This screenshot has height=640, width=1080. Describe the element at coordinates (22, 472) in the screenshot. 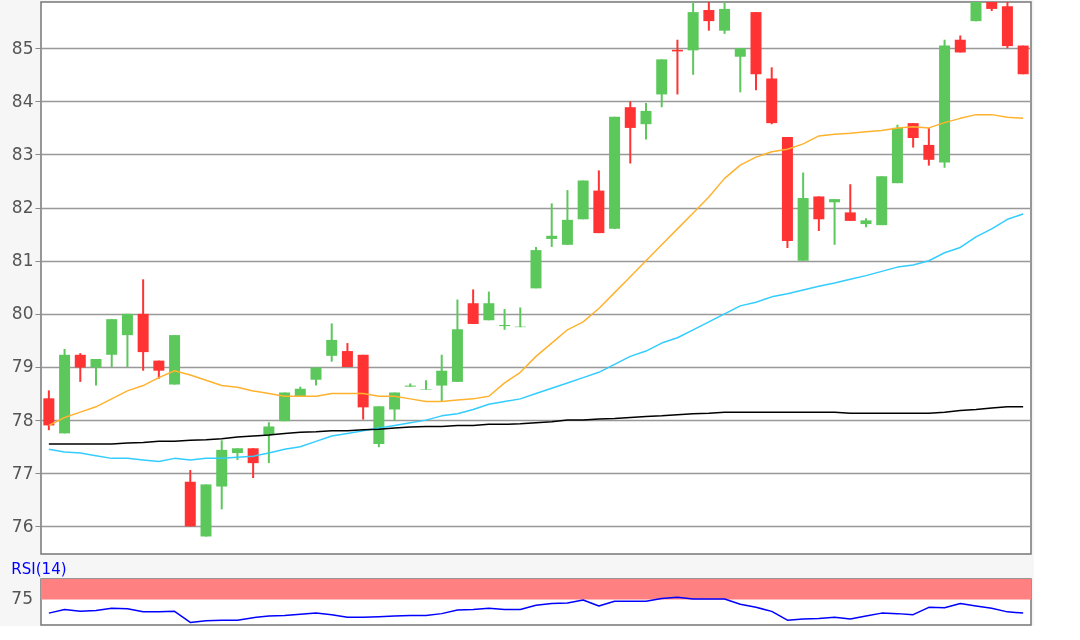

I see `y-tick-label: 77` at that location.